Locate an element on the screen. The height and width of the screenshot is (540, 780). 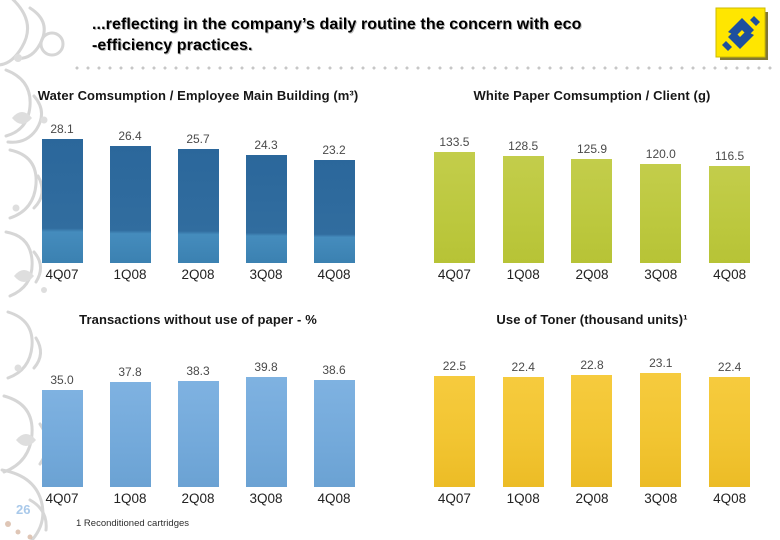
bar-column: 37.8 is located at coordinates (130, 426).